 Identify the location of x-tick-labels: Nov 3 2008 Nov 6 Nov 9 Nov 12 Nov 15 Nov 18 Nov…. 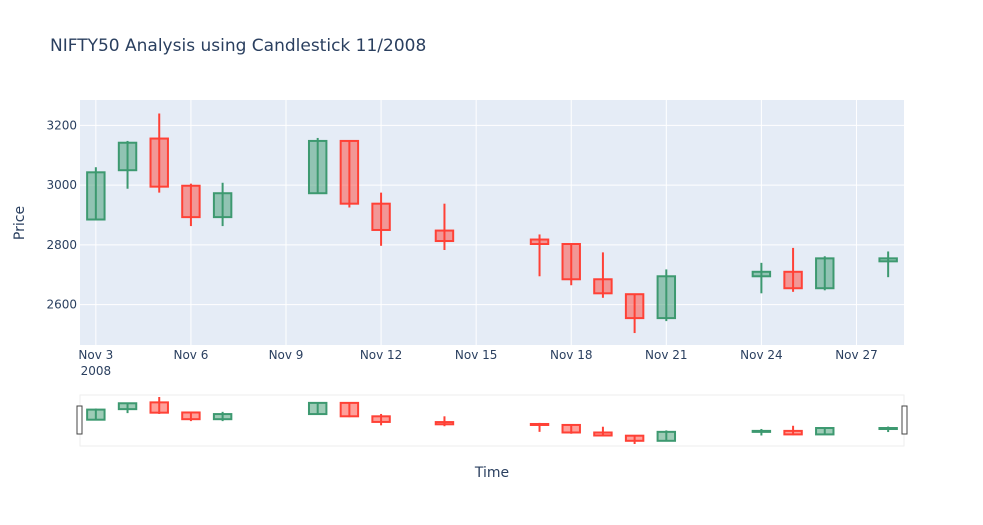
(477, 363).